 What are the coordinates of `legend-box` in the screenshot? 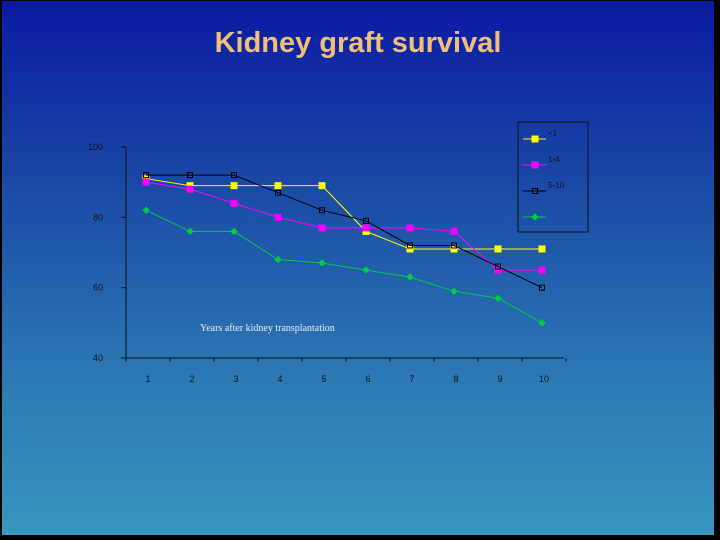 It's located at (553, 177).